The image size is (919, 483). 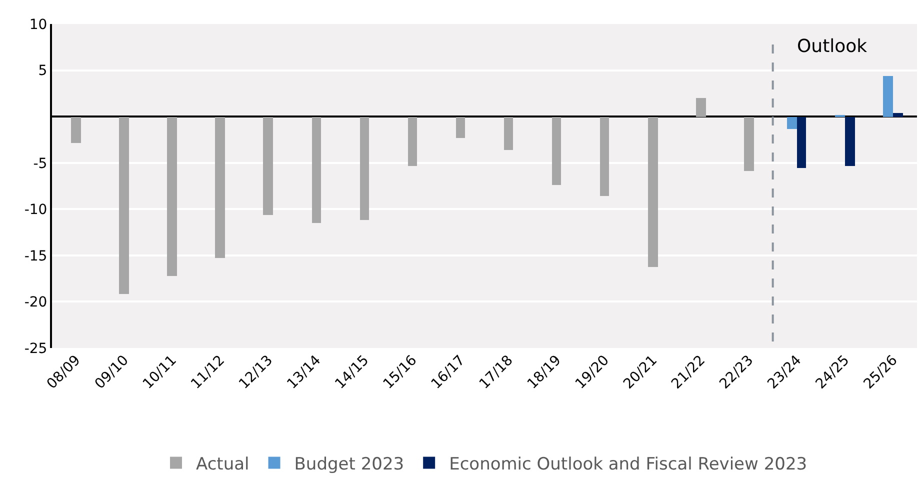 What do you see at coordinates (628, 464) in the screenshot?
I see `legend-label: Economic Outlook and Fiscal Review 2023` at bounding box center [628, 464].